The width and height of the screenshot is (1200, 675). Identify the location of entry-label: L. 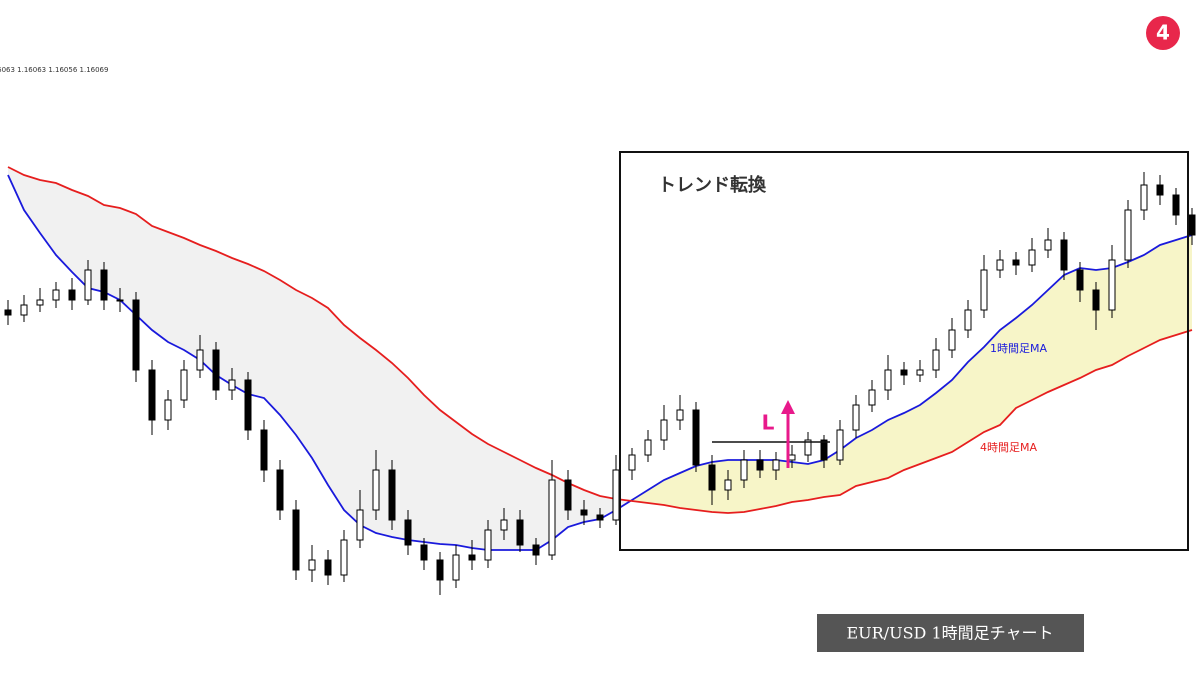
(768, 423).